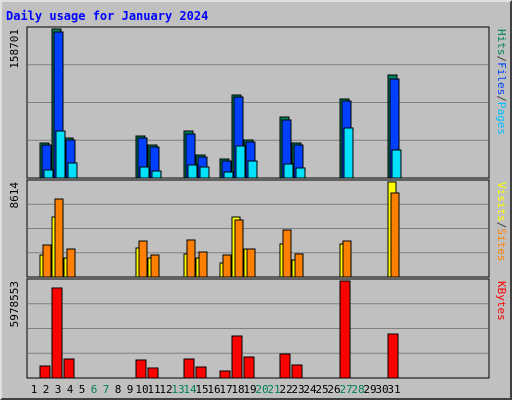 The width and height of the screenshot is (512, 400). I want to click on kbytes-ymax-label: 5978553, so click(14, 304).